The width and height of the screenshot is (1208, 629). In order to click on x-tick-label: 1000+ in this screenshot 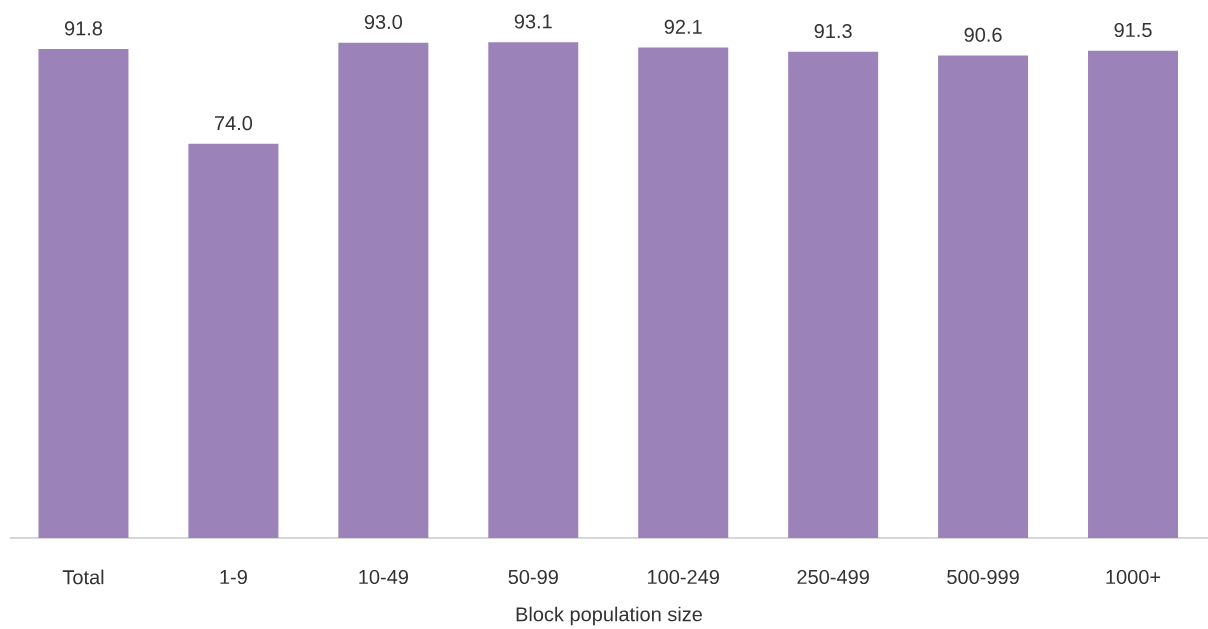, I will do `click(1133, 577)`.